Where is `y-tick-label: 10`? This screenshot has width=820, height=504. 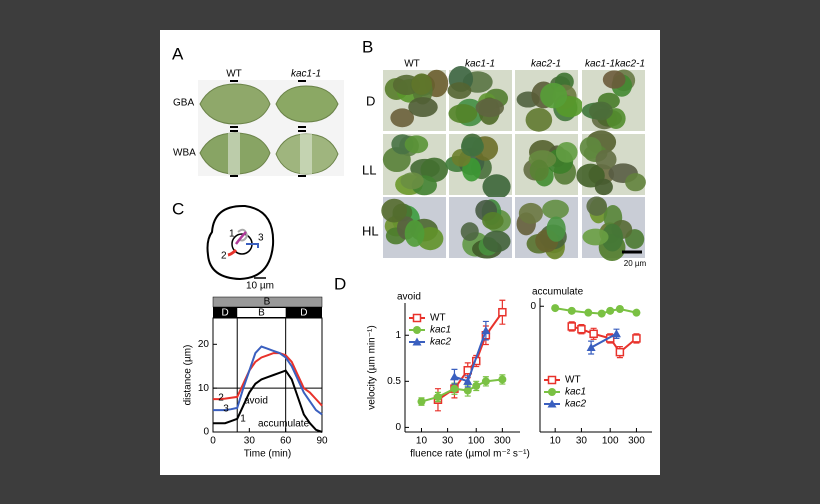 y-tick-label: 10 is located at coordinates (204, 388).